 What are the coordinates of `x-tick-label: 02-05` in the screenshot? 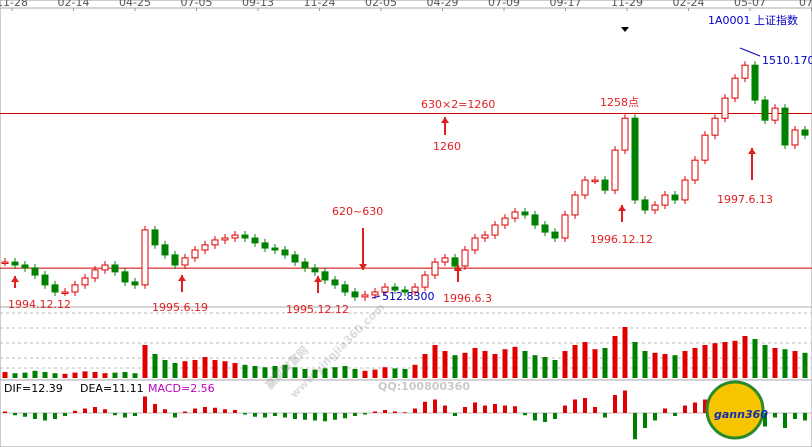 It's located at (381, 4).